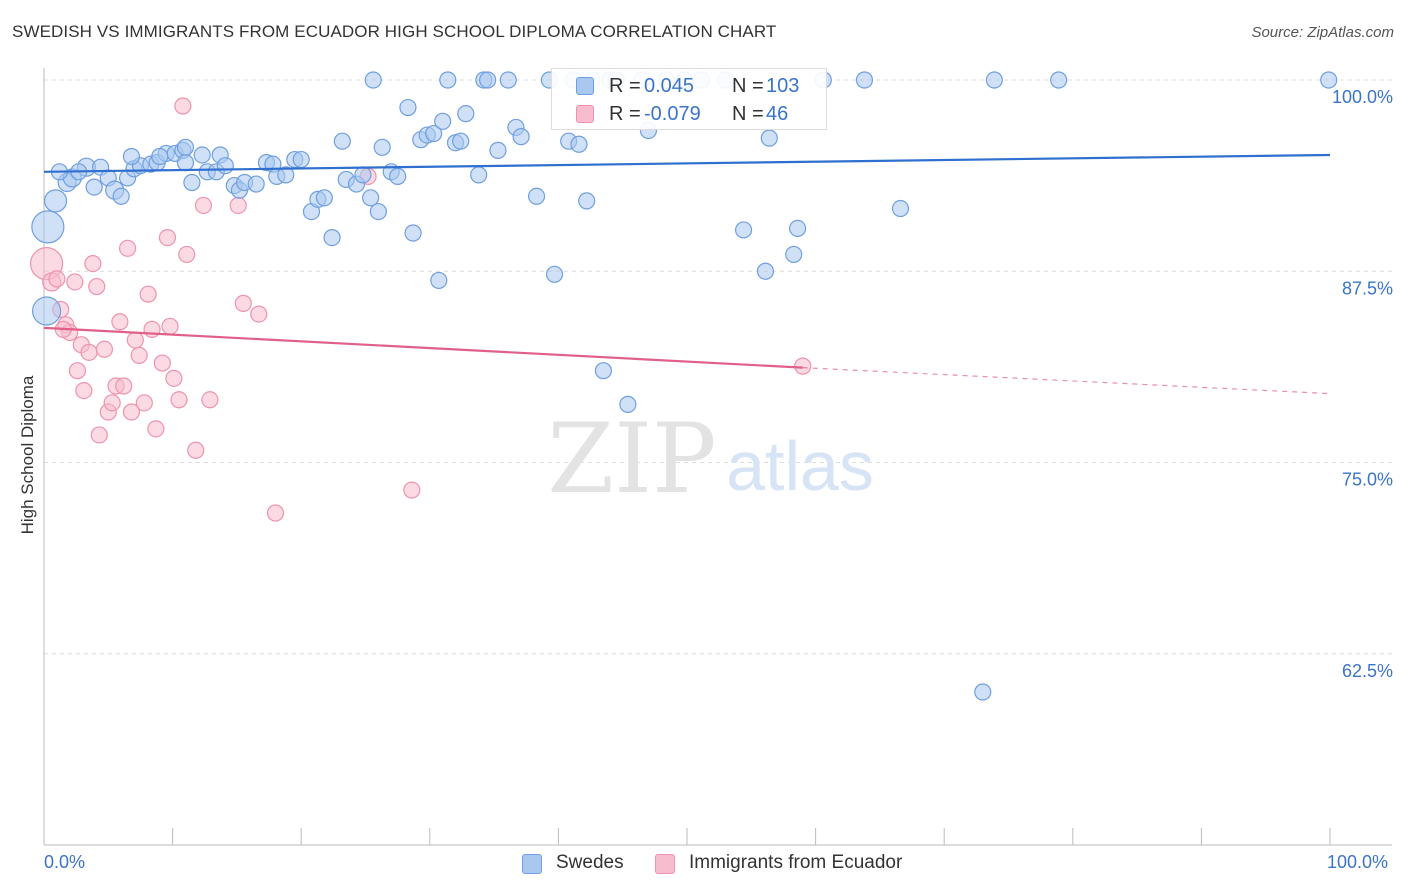  Describe the element at coordinates (590, 862) in the screenshot. I see `legend-label-swedes: Swedes` at that location.